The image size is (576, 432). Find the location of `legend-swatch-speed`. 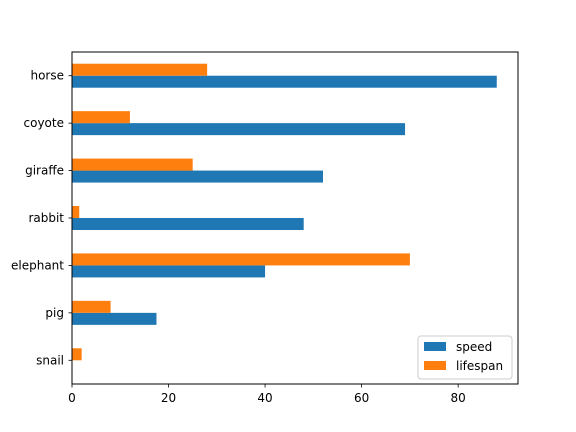

legend-swatch-speed is located at coordinates (435, 346).